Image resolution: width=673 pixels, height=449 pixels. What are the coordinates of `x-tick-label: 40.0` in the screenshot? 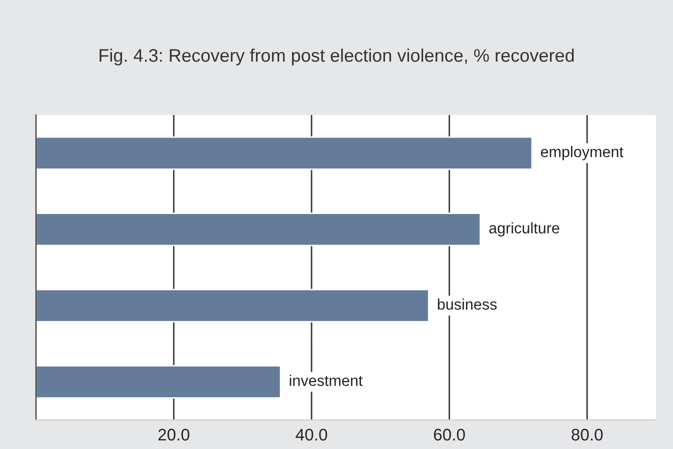 It's located at (312, 434).